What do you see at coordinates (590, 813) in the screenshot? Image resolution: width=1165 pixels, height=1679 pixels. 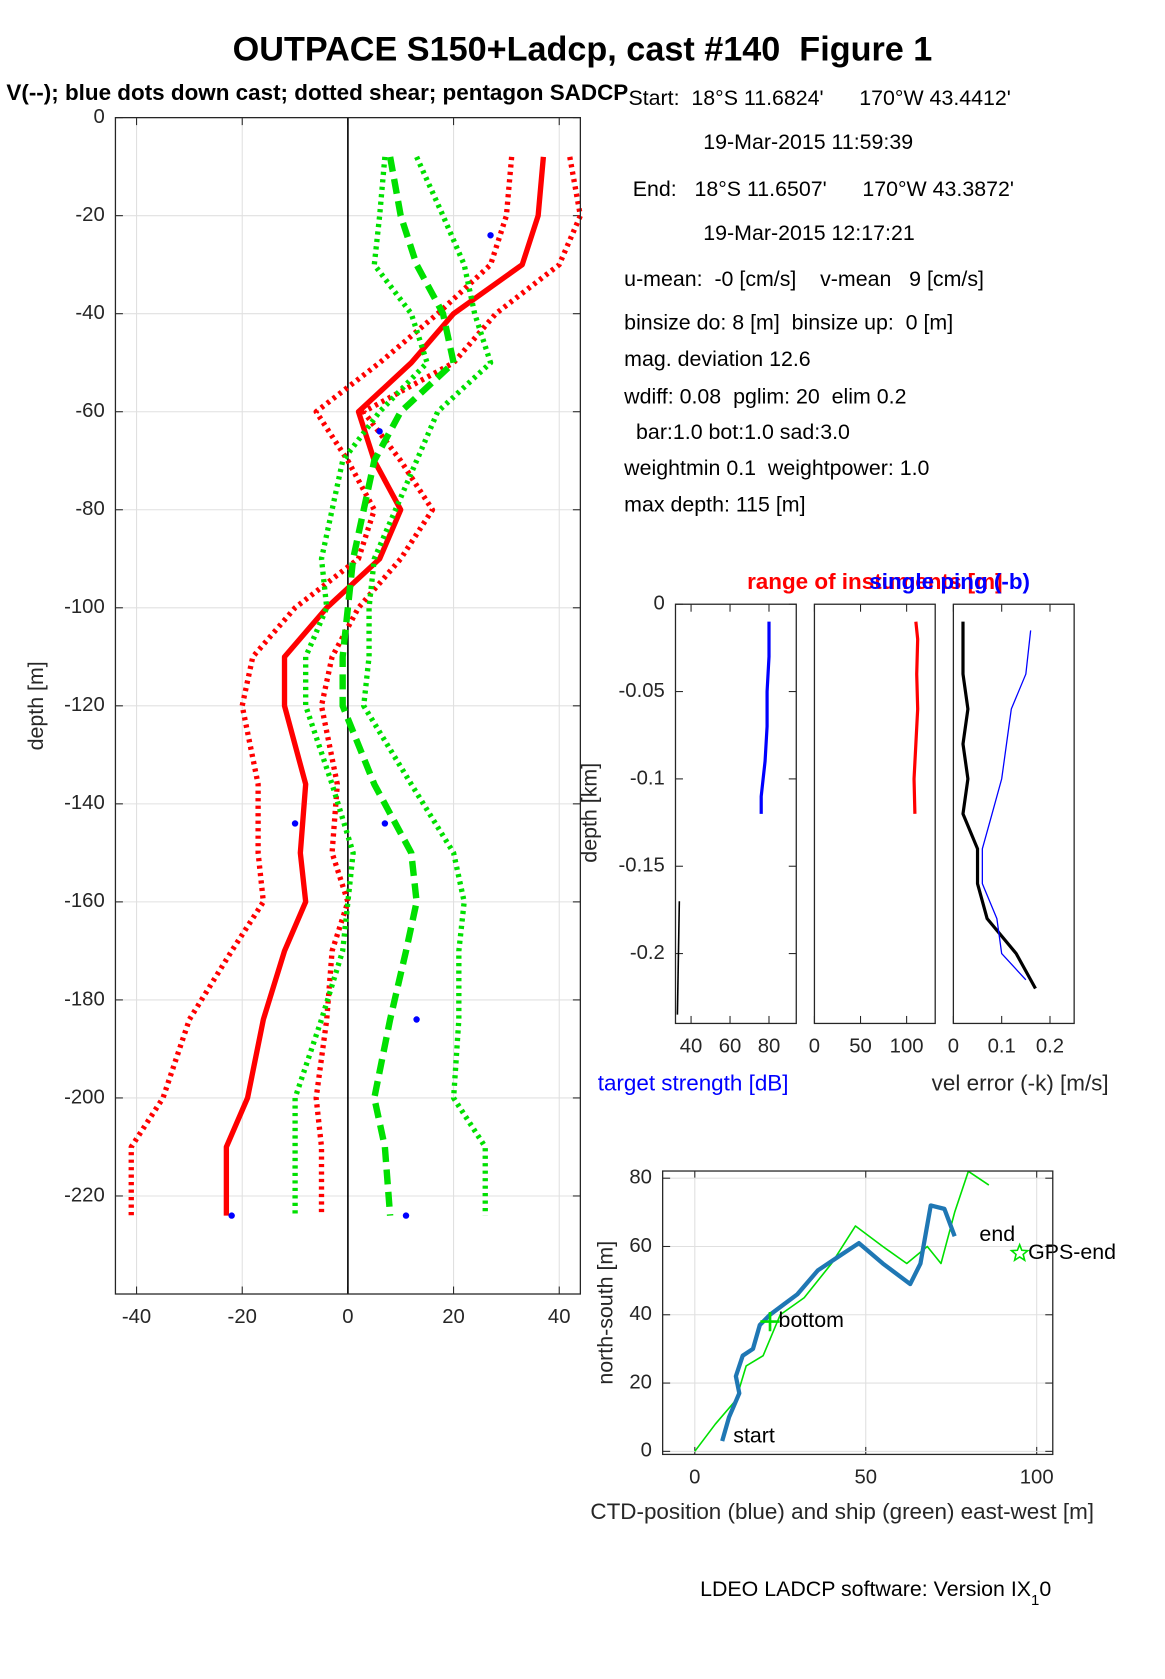 I see `y-axis-label: depth [km]` at bounding box center [590, 813].